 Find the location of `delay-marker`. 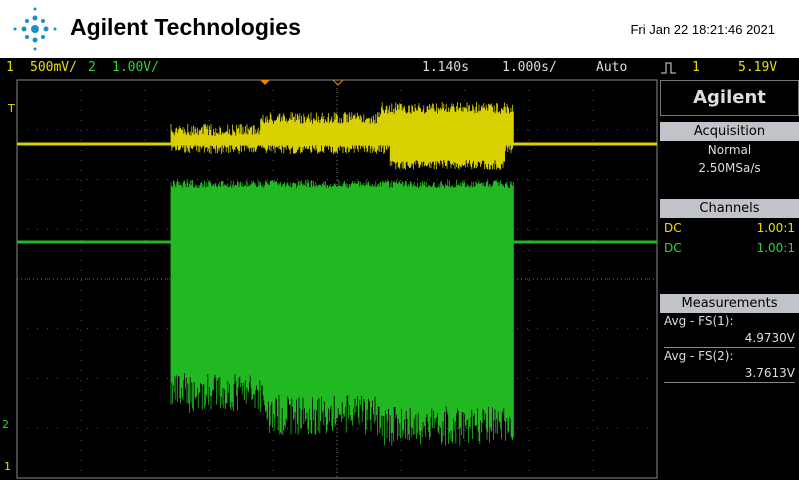

delay-marker is located at coordinates (338, 82).